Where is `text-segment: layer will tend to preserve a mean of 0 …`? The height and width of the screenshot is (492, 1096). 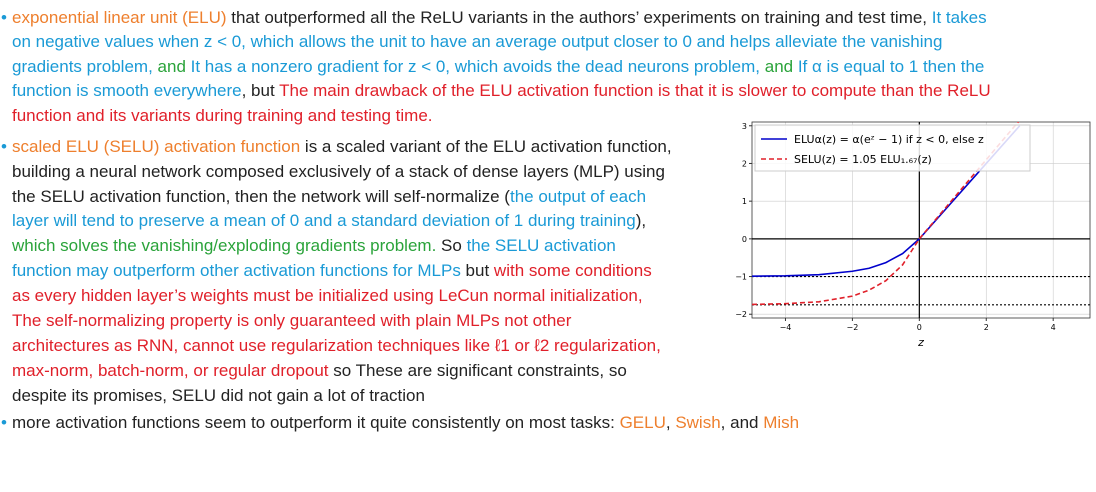 text-segment: layer will tend to preserve a mean of 0 … is located at coordinates (324, 220).